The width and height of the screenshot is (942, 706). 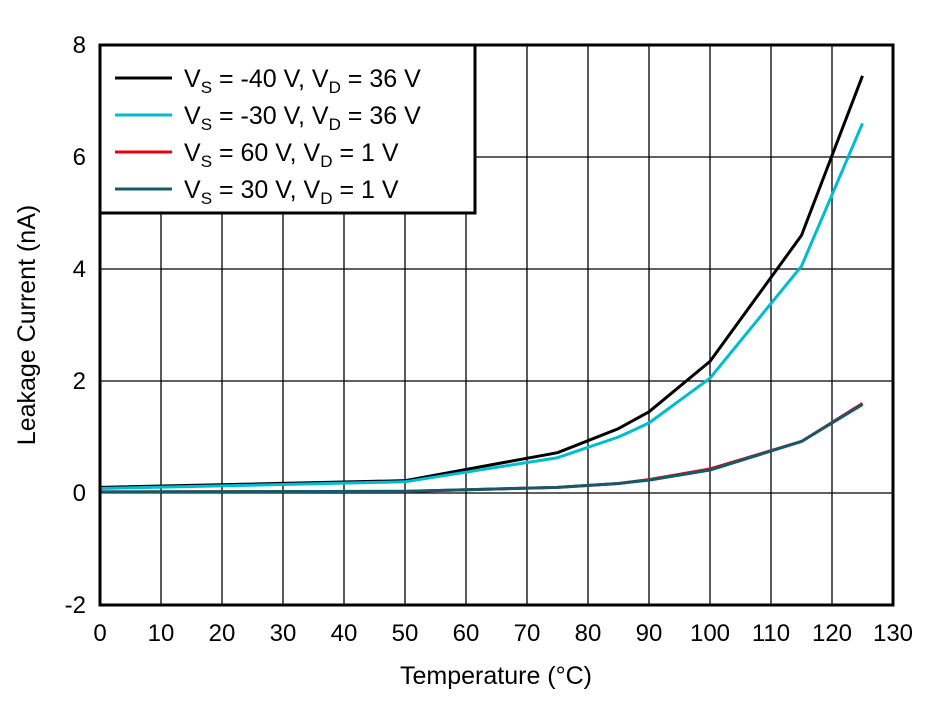 I want to click on y-tick-label: 0, so click(x=79, y=493).